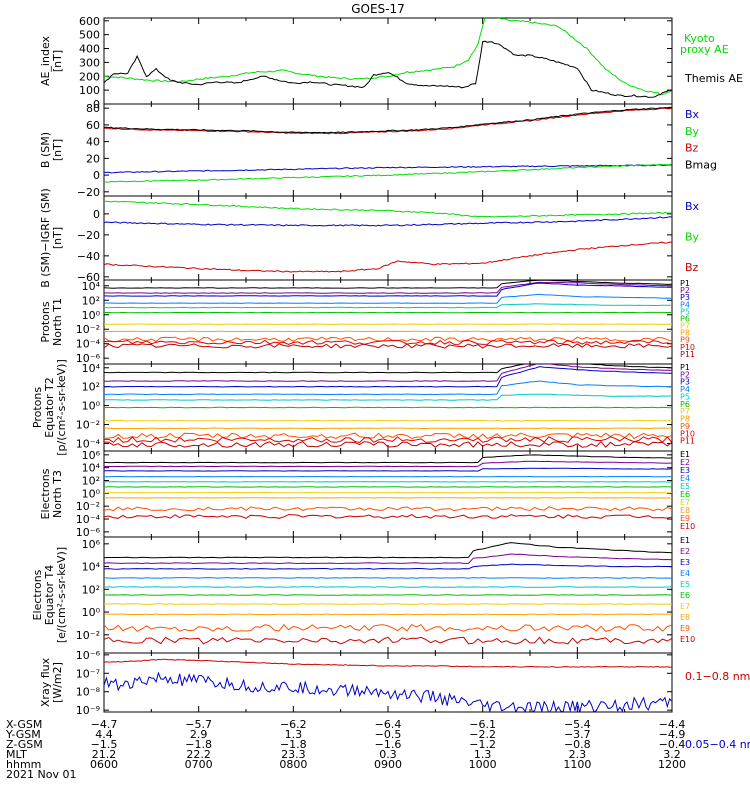 The image size is (750, 800). What do you see at coordinates (388, 550) in the screenshot?
I see `series-e1` at bounding box center [388, 550].